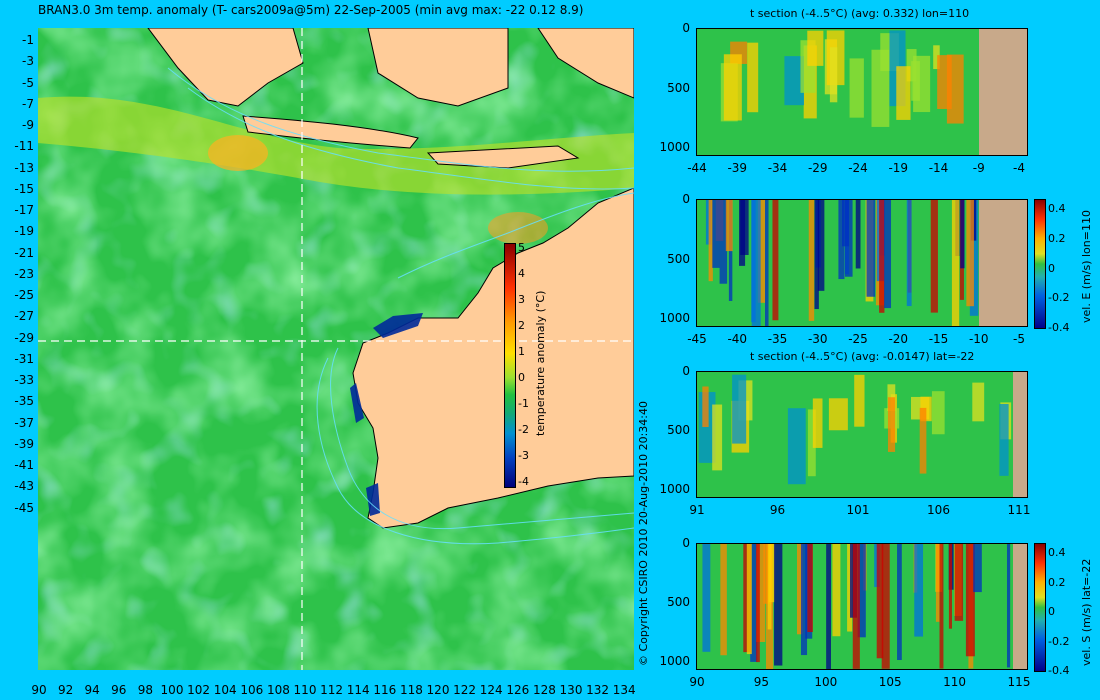  Describe the element at coordinates (523, 429) in the screenshot. I see `map-colorbar-tick: -2` at that location.